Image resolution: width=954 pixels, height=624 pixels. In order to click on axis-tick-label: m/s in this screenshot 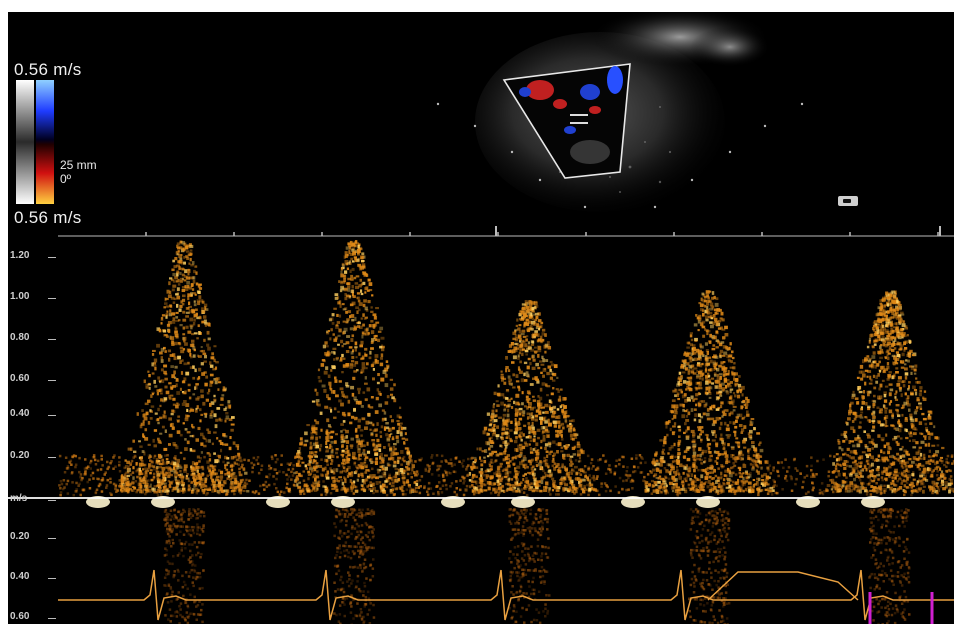, I will do `click(19, 498)`.